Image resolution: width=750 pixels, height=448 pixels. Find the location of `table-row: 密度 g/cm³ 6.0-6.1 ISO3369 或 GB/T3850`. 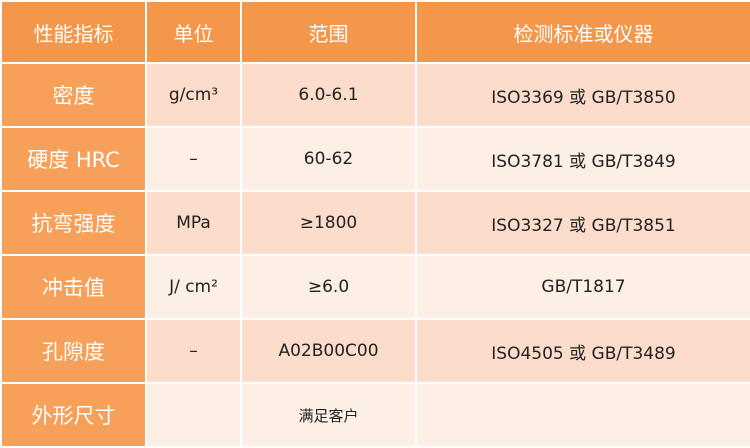

table-row: 密度 g/cm³ 6.0-6.1 ISO3369 或 GB/T3850 is located at coordinates (375, 95).